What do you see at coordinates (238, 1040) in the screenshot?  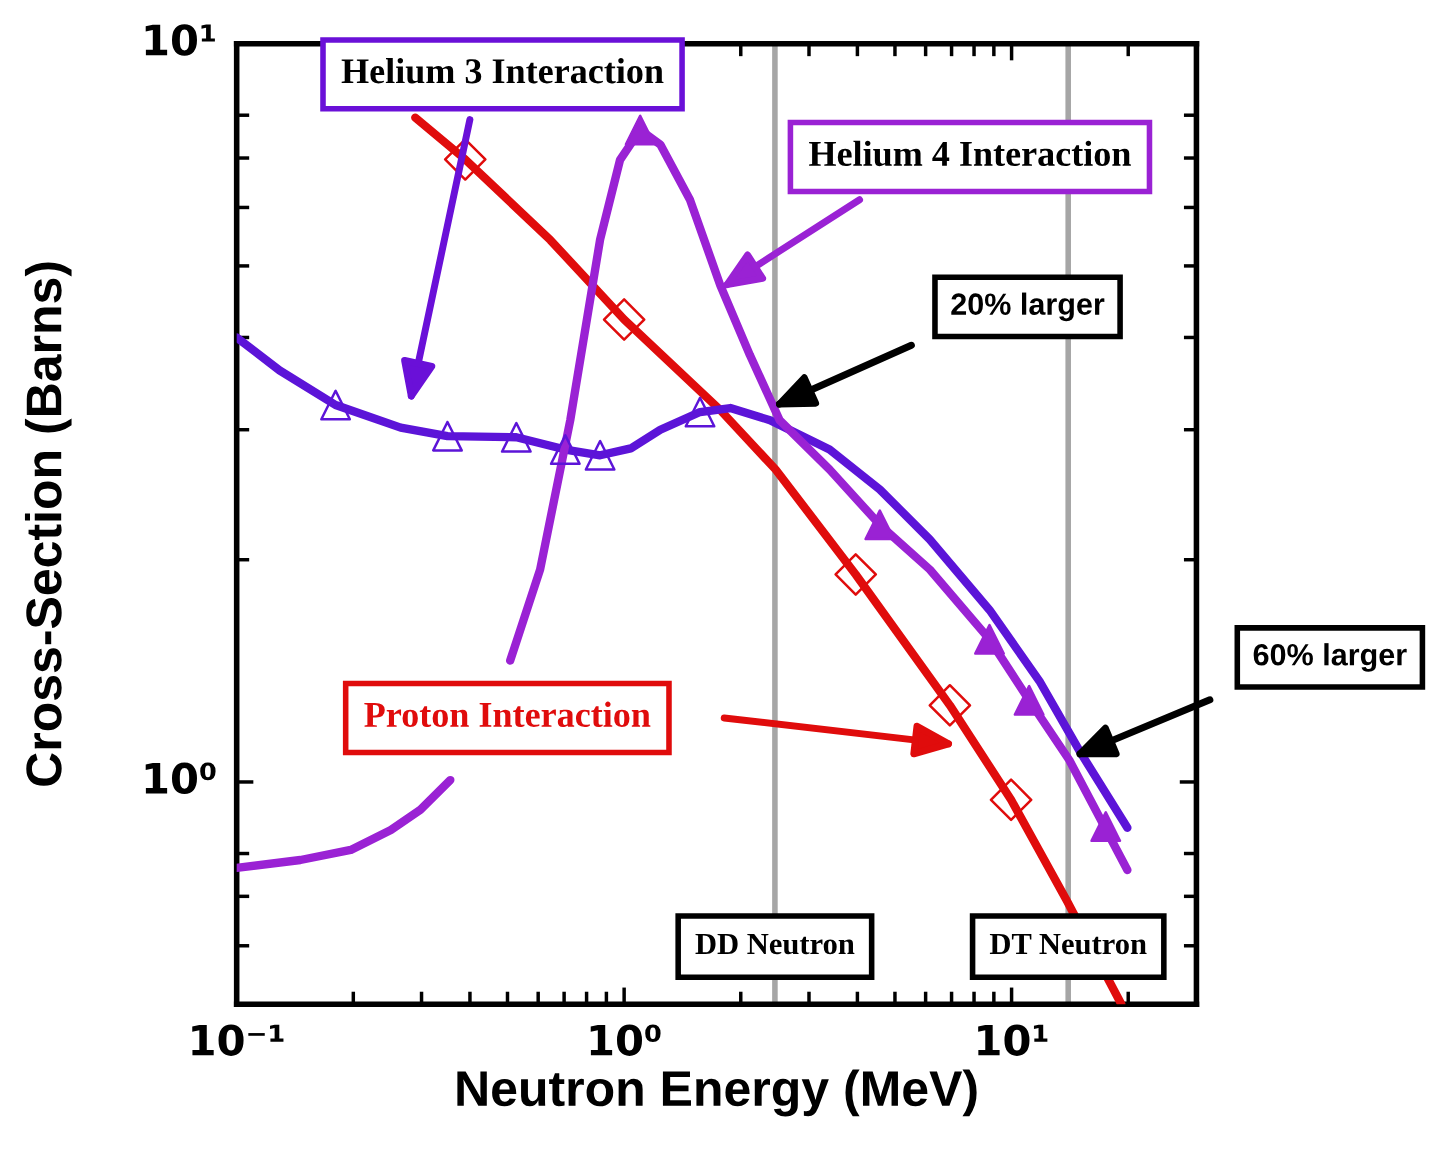 I see `x-tick-label: 10⁻¹` at bounding box center [238, 1040].